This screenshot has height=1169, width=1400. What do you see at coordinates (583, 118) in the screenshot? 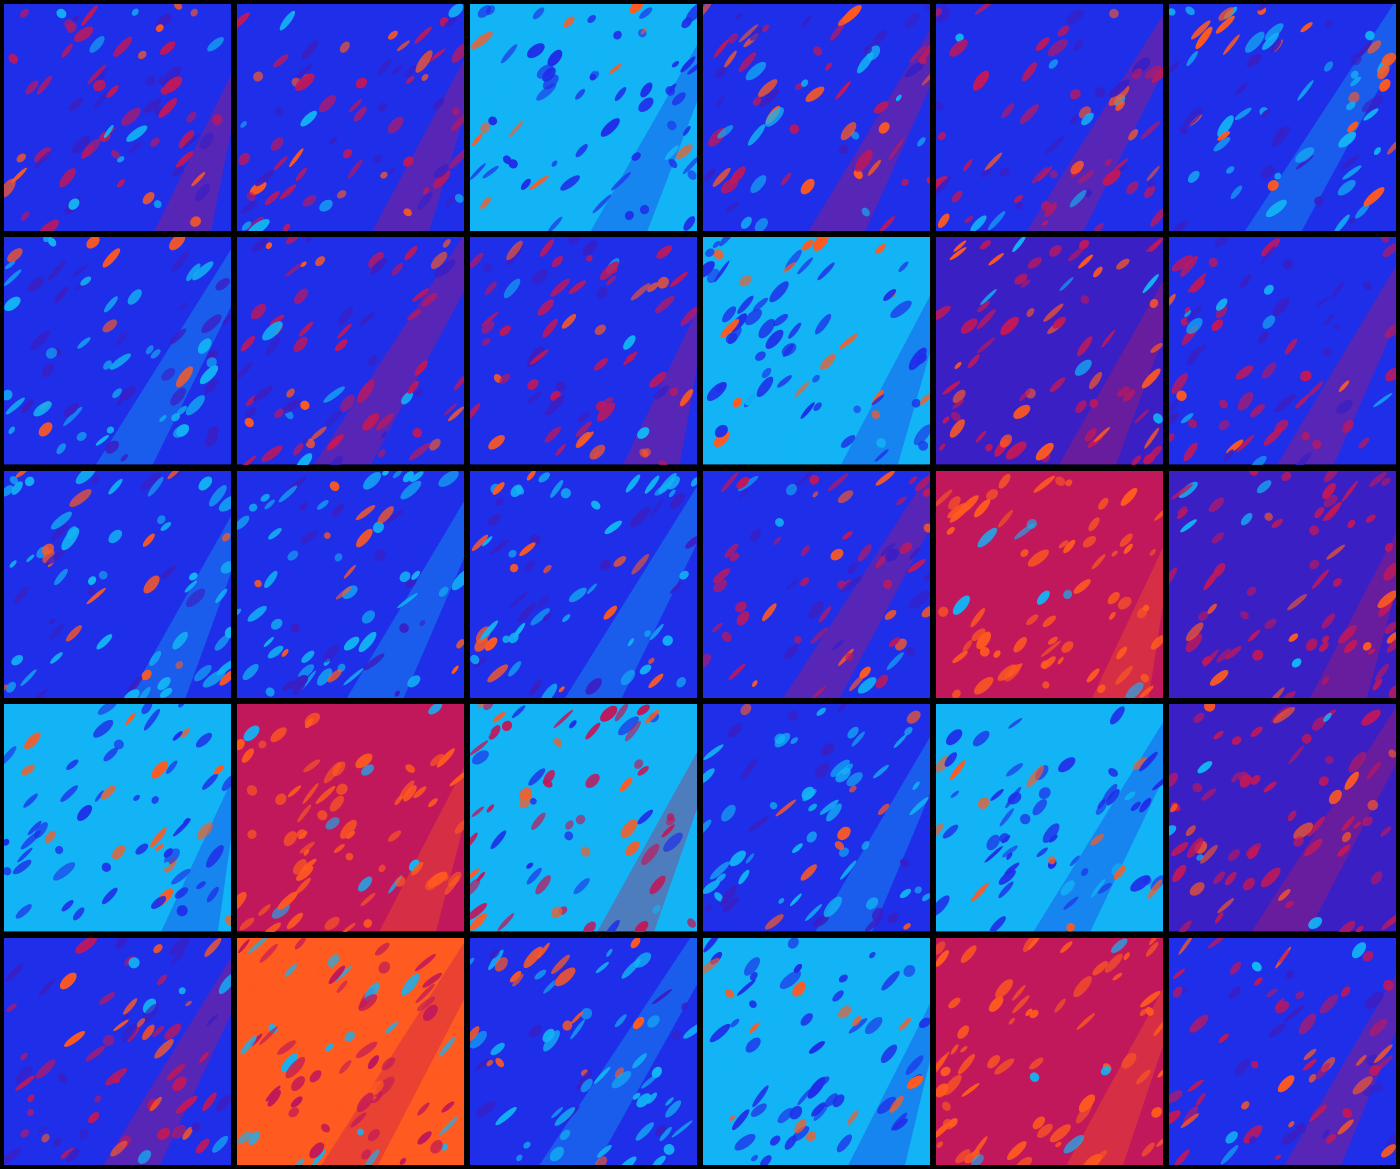
I see `tile-background` at bounding box center [583, 118].